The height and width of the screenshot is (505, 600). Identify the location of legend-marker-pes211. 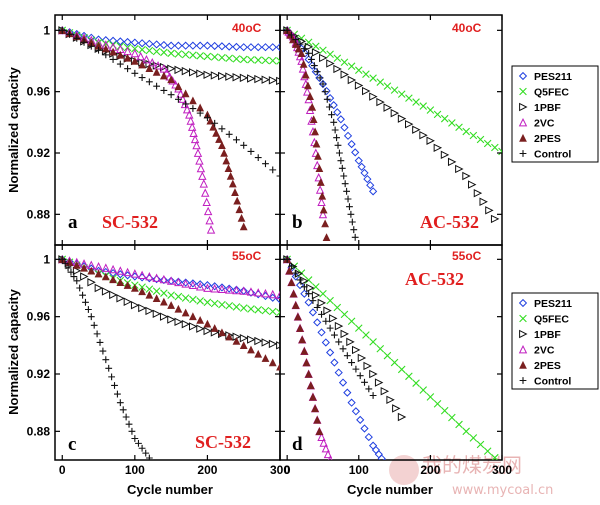
(523, 76).